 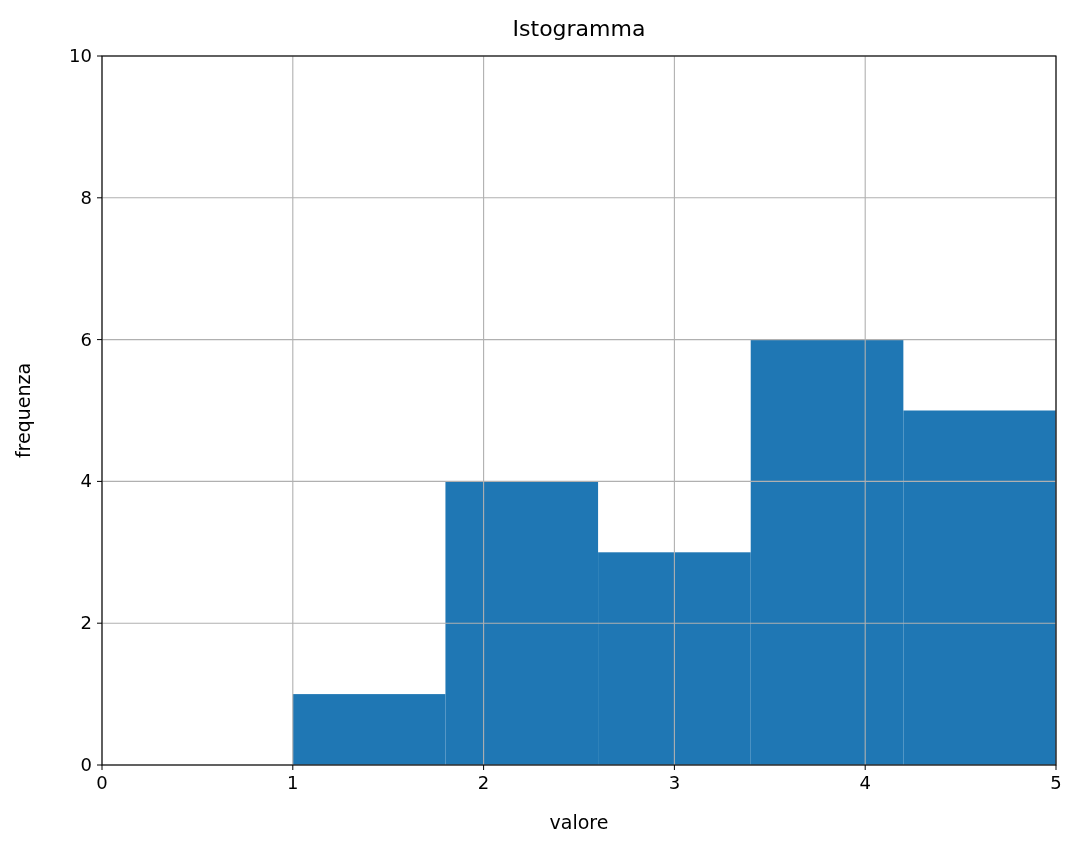 I want to click on x-tick-label: 2, so click(x=483, y=782).